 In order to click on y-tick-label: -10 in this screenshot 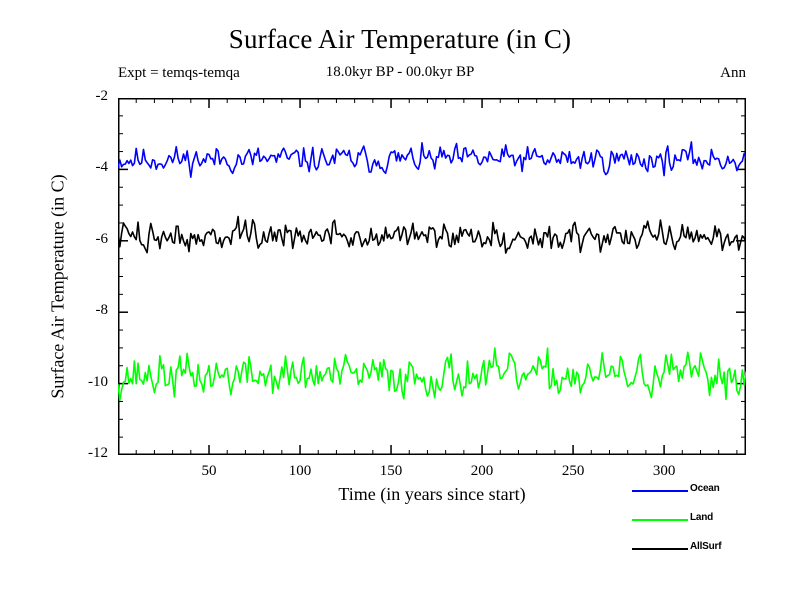, I will do `click(98, 381)`.